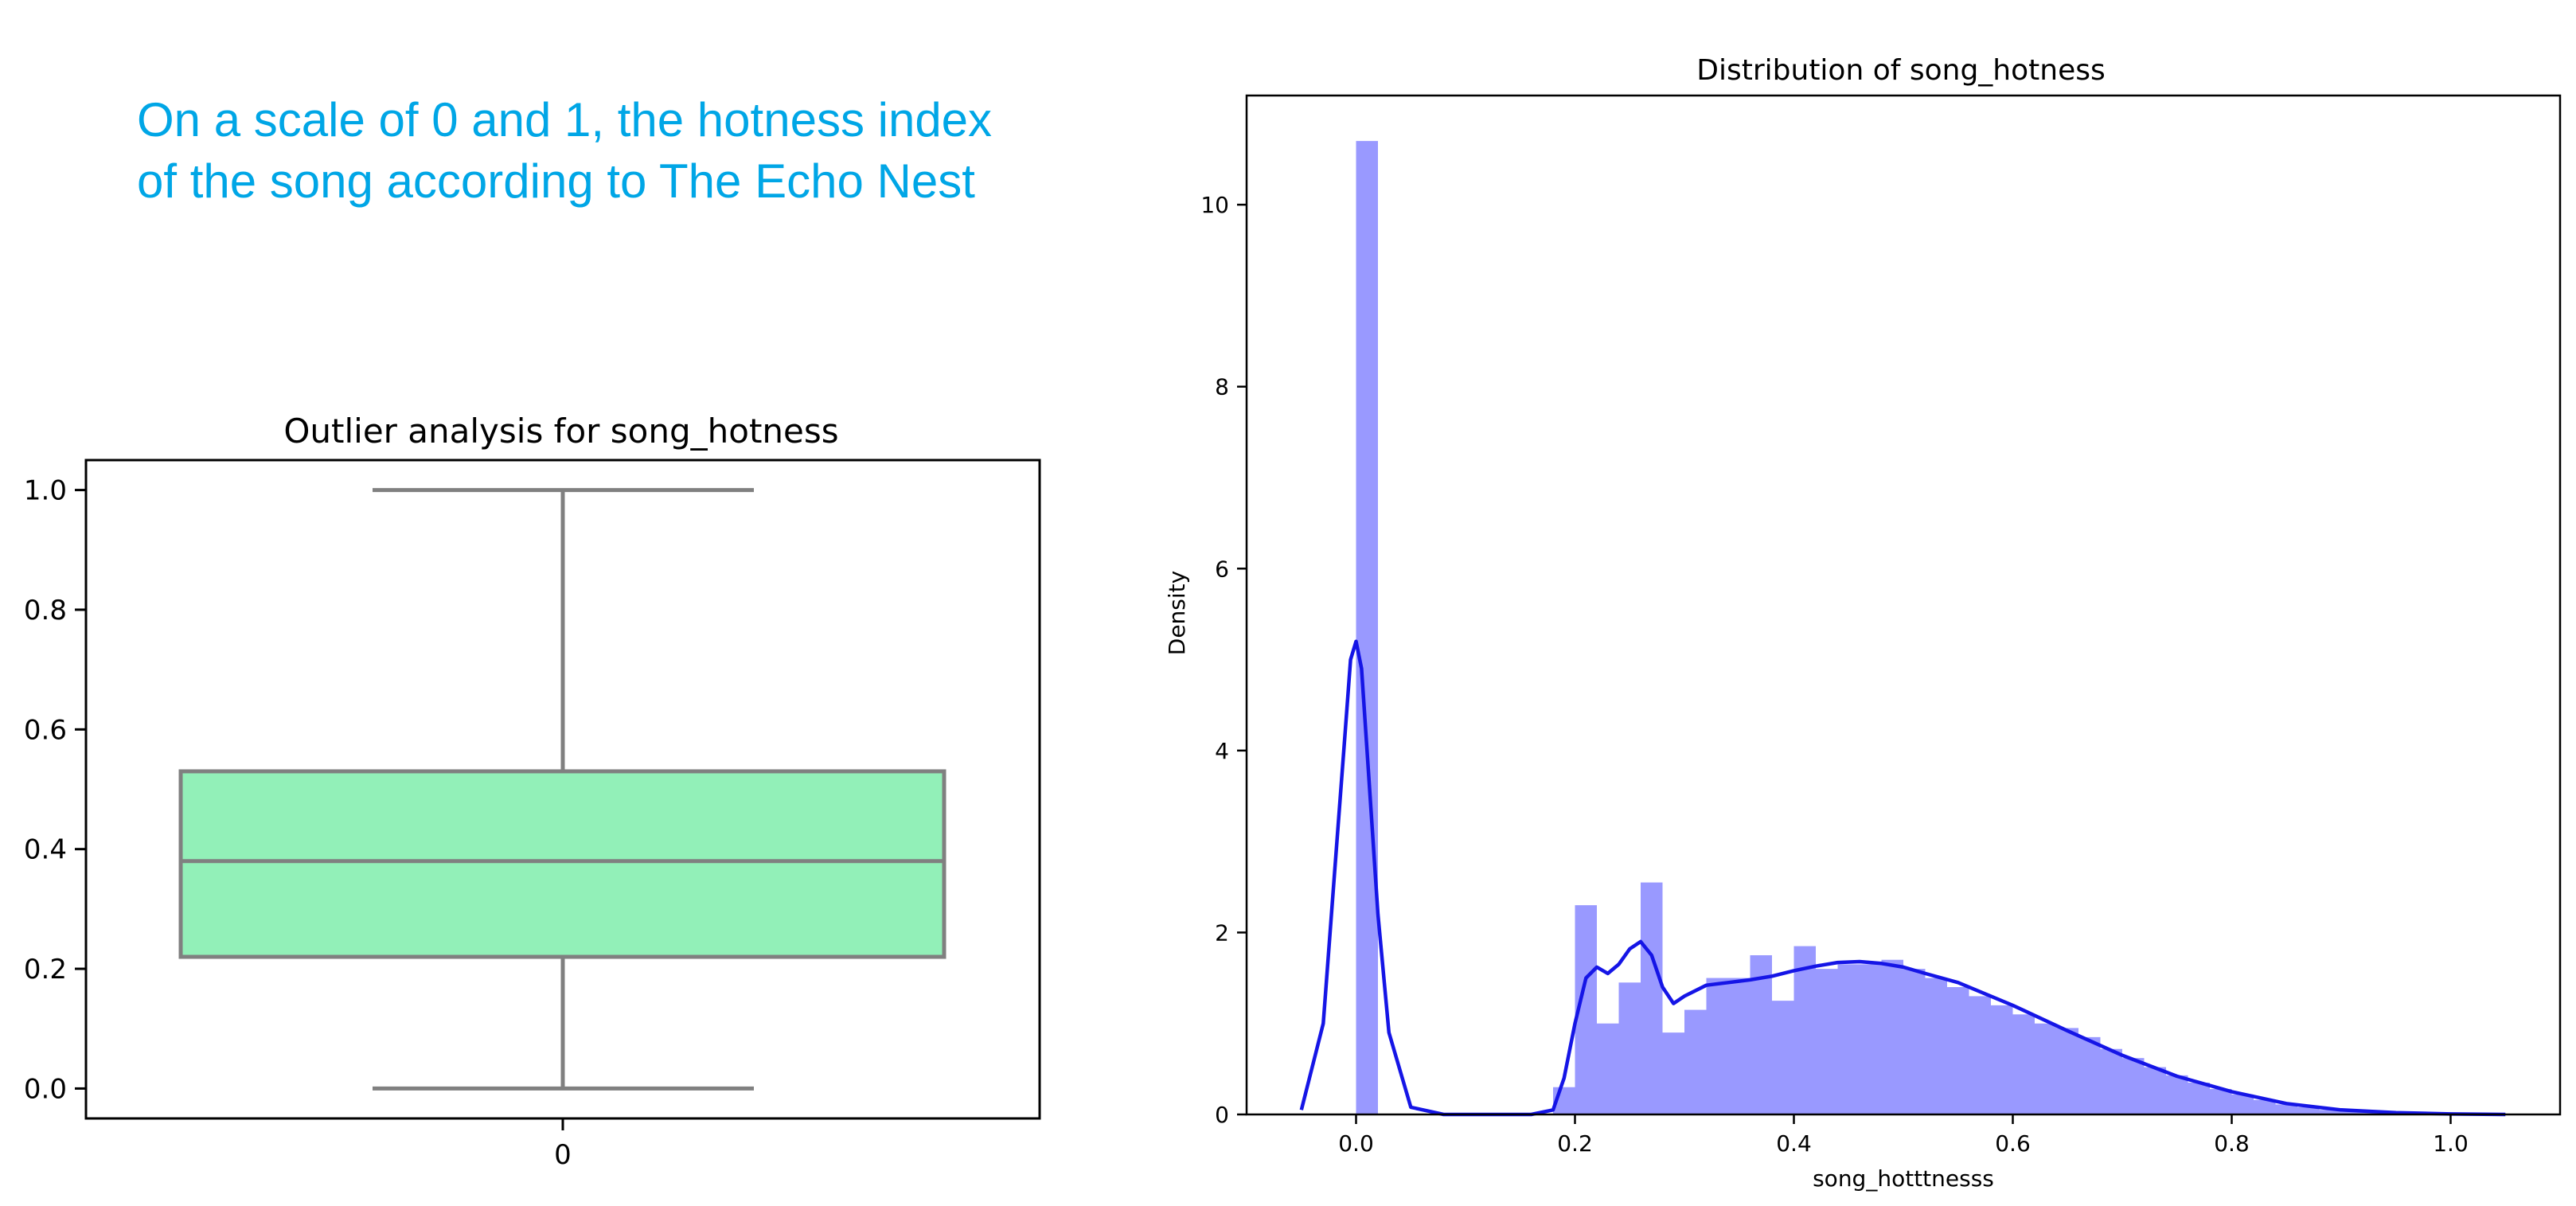  What do you see at coordinates (563, 1155) in the screenshot?
I see `box-plot-x-tick-label: 0` at bounding box center [563, 1155].